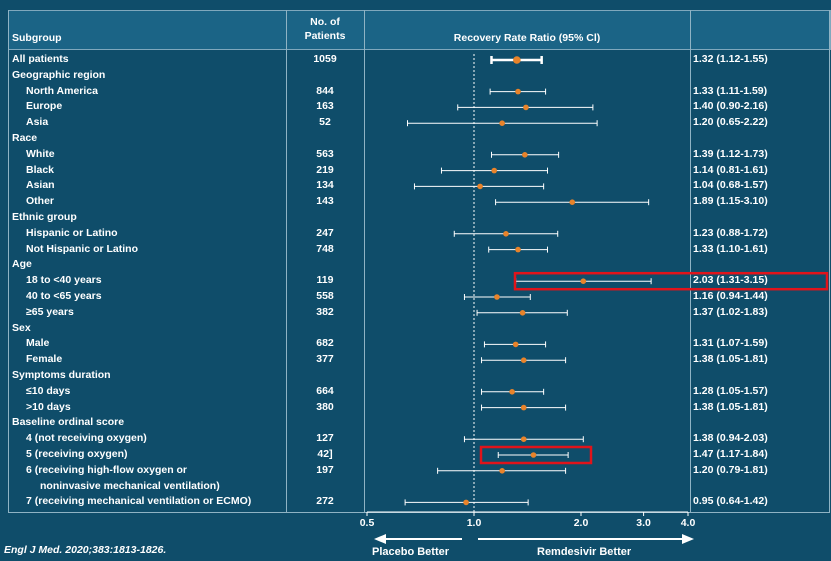 The image size is (831, 561). I want to click on row-label: All patients, so click(40, 59).